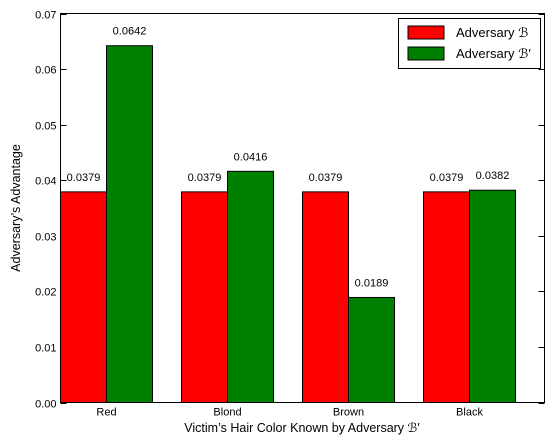 The width and height of the screenshot is (560, 441). I want to click on y-axis-title: Adversary’s Advantage, so click(16, 208).